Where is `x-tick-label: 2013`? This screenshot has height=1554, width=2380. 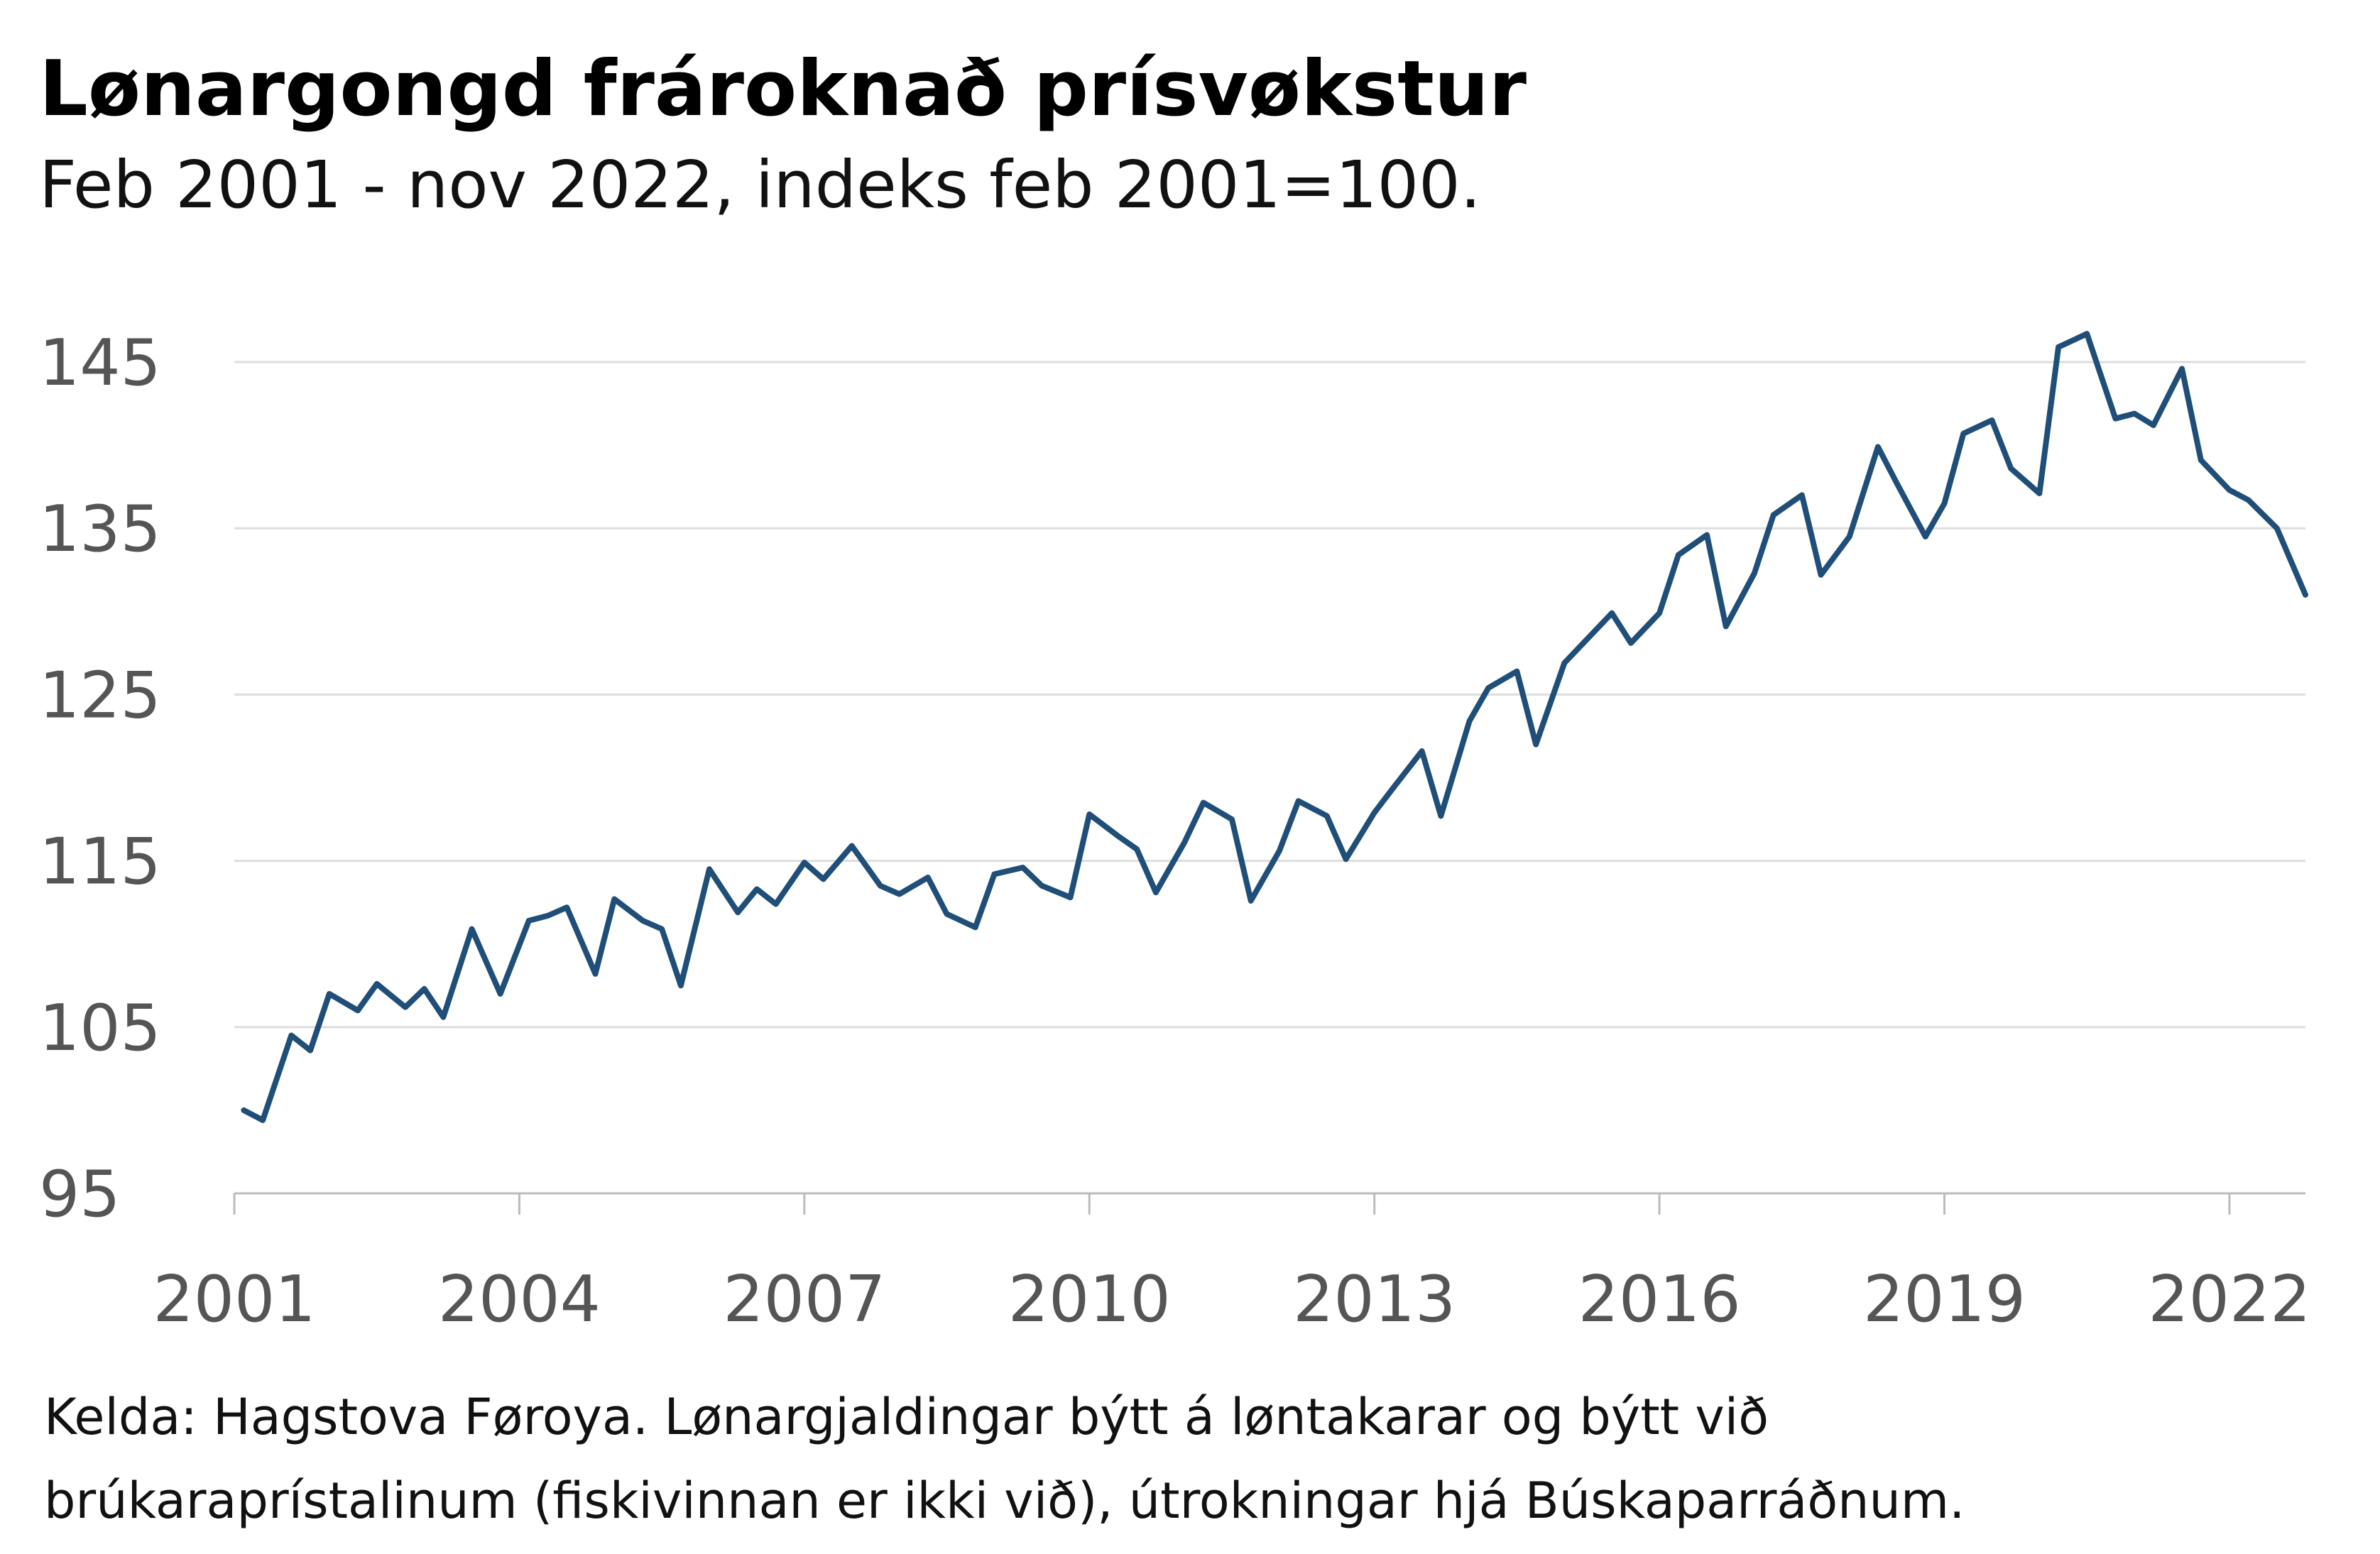 x-tick-label: 2013 is located at coordinates (1375, 1299).